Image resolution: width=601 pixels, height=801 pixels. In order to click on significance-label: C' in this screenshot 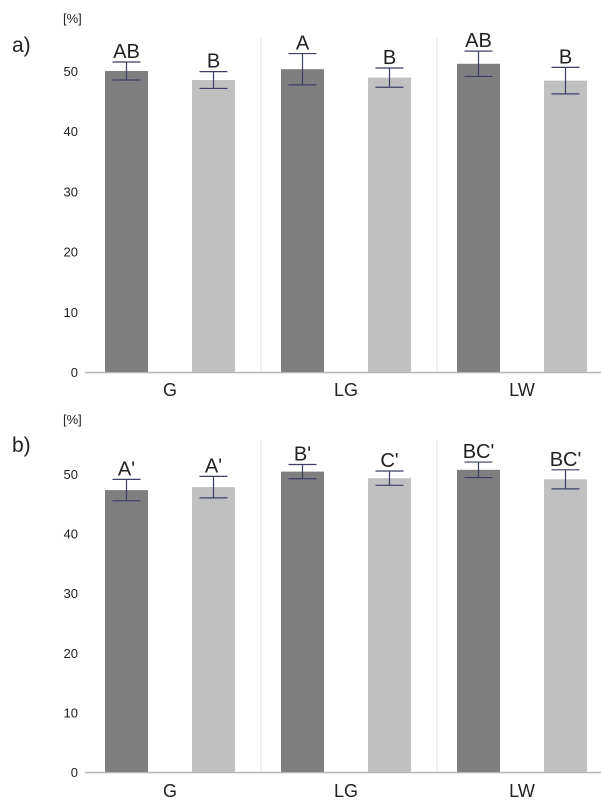, I will do `click(389, 461)`.